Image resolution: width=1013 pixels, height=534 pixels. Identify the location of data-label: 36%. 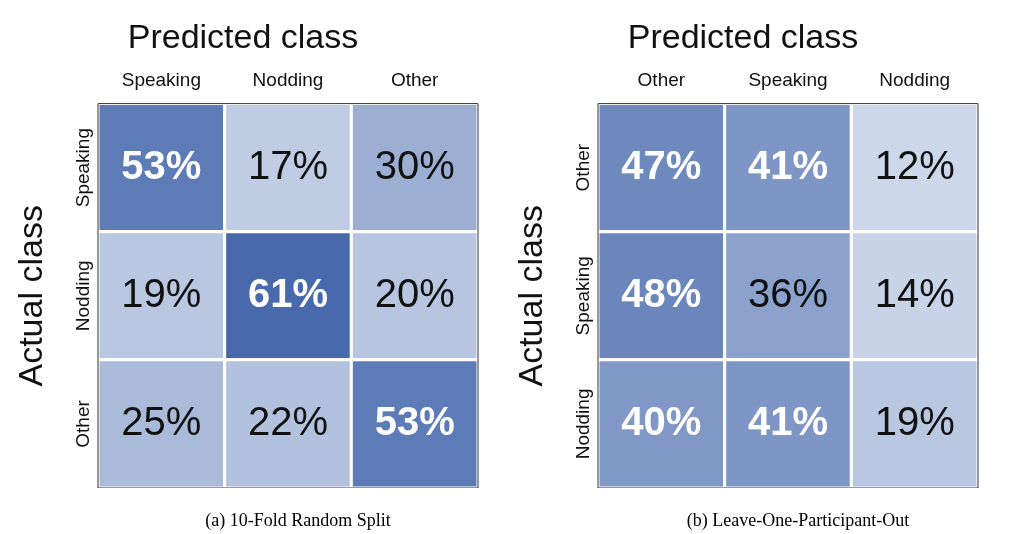
(788, 292).